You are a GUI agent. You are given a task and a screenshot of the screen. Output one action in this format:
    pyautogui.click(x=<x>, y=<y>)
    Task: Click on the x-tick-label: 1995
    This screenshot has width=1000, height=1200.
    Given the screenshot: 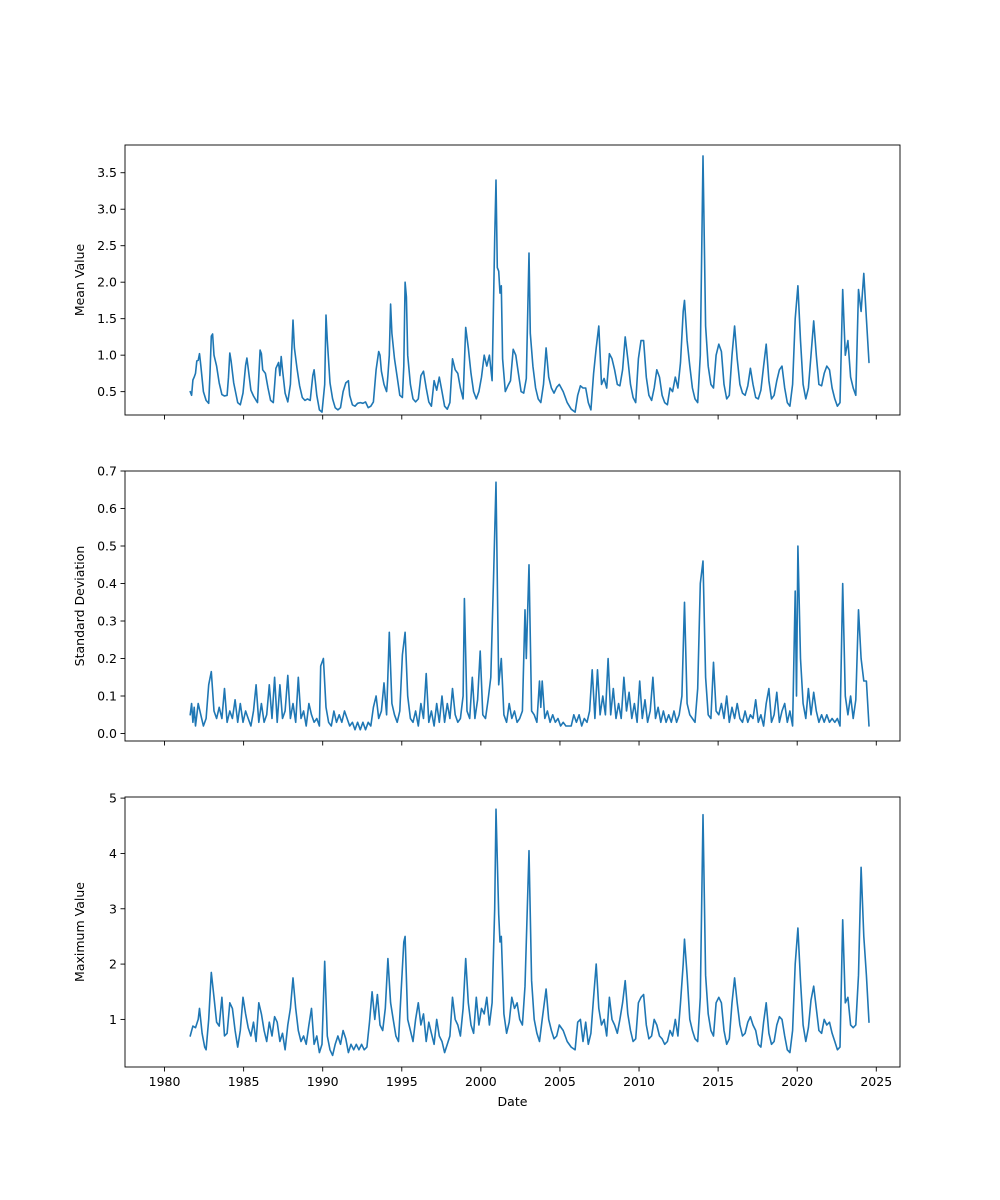 What is the action you would take?
    pyautogui.click(x=402, y=1081)
    